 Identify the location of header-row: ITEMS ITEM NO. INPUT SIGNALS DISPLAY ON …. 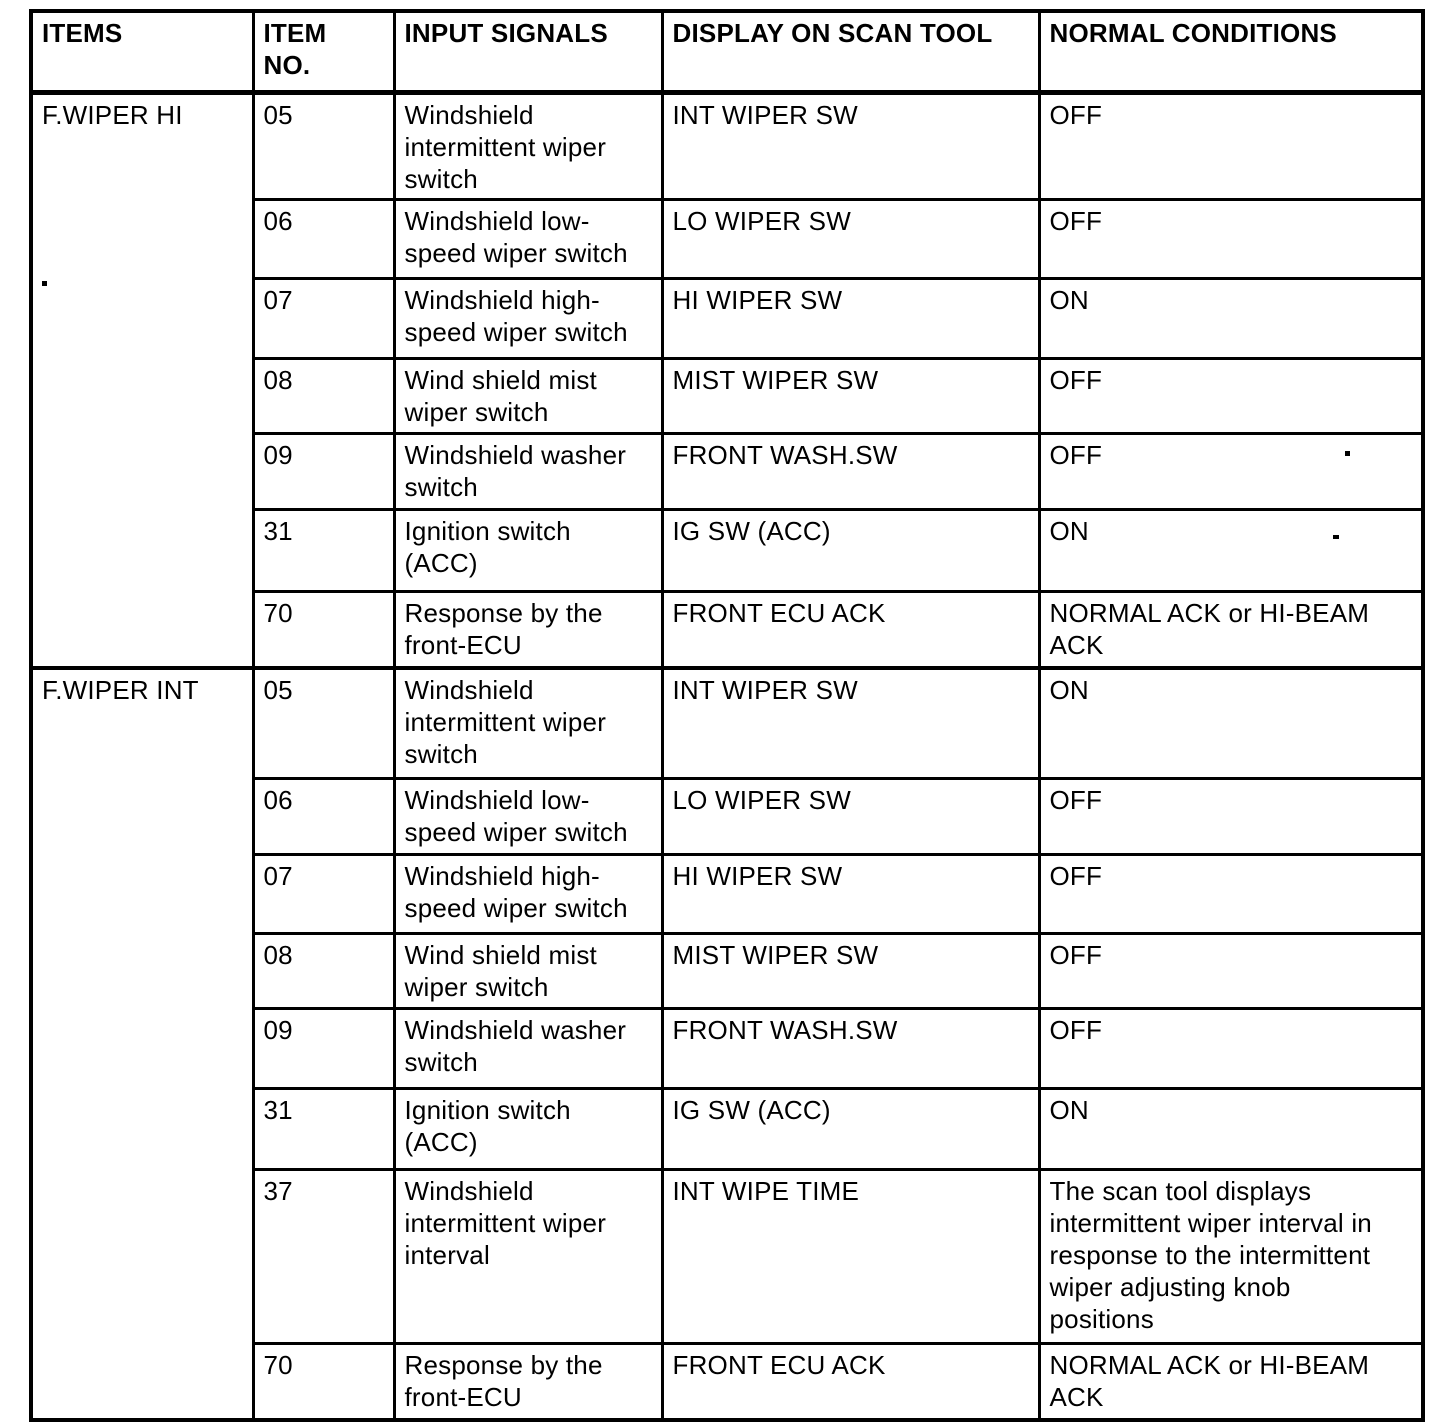
(727, 52).